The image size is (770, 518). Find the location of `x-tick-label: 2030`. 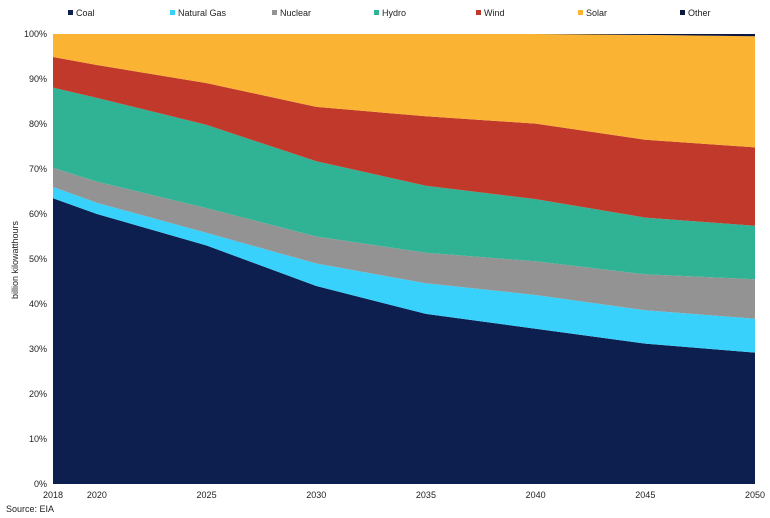

x-tick-label: 2030 is located at coordinates (316, 495).